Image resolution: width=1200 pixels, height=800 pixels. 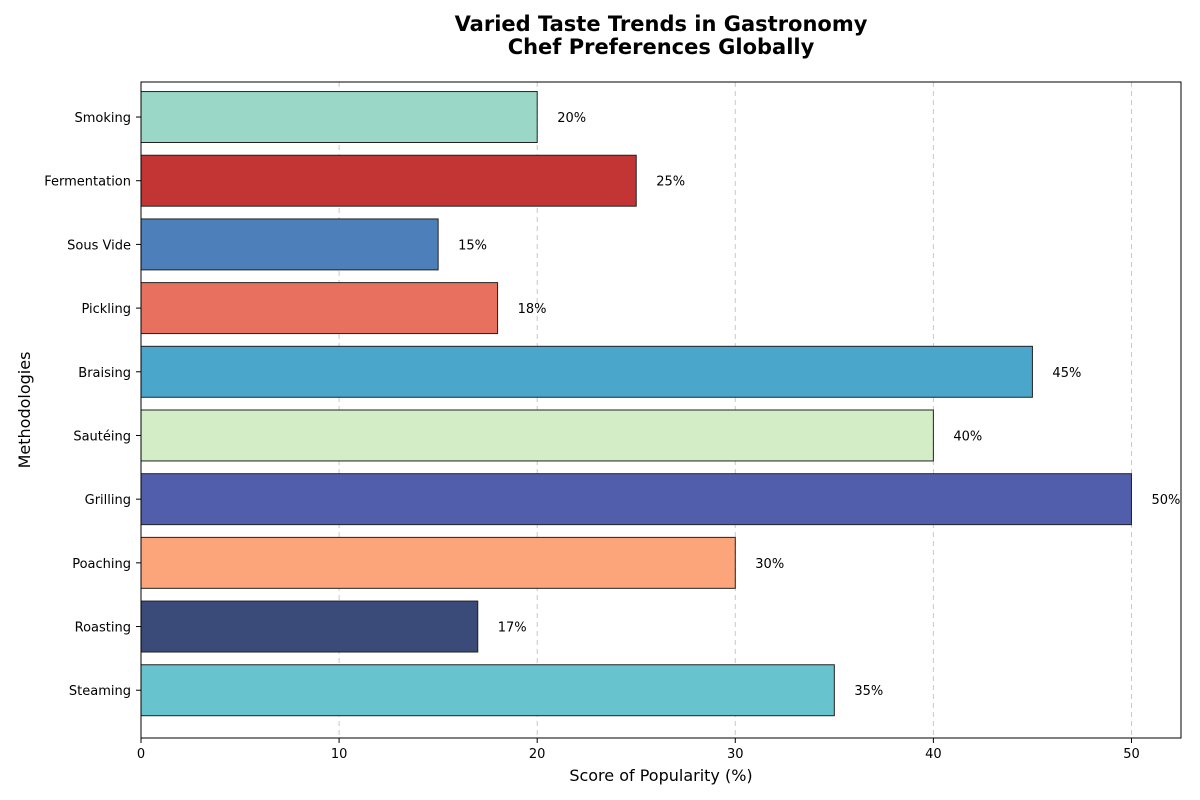 I want to click on y-tick-label: Pickling, so click(x=106, y=309).